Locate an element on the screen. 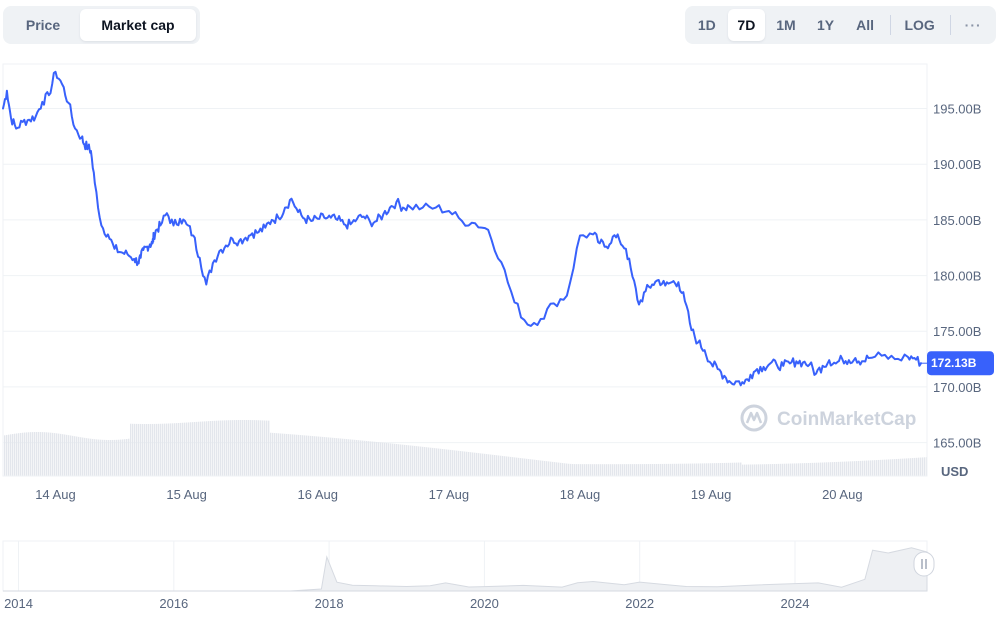  range-navigator: 2014 2016 2018 2020 2022 2024 is located at coordinates (468, 575).